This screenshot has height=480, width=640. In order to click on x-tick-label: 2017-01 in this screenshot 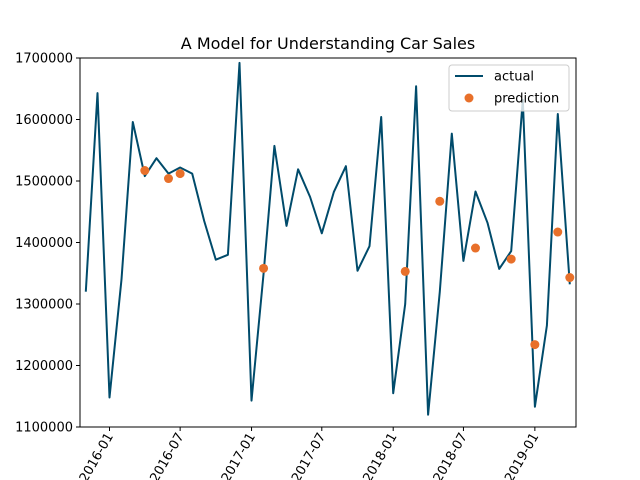, I will do `click(239, 455)`.